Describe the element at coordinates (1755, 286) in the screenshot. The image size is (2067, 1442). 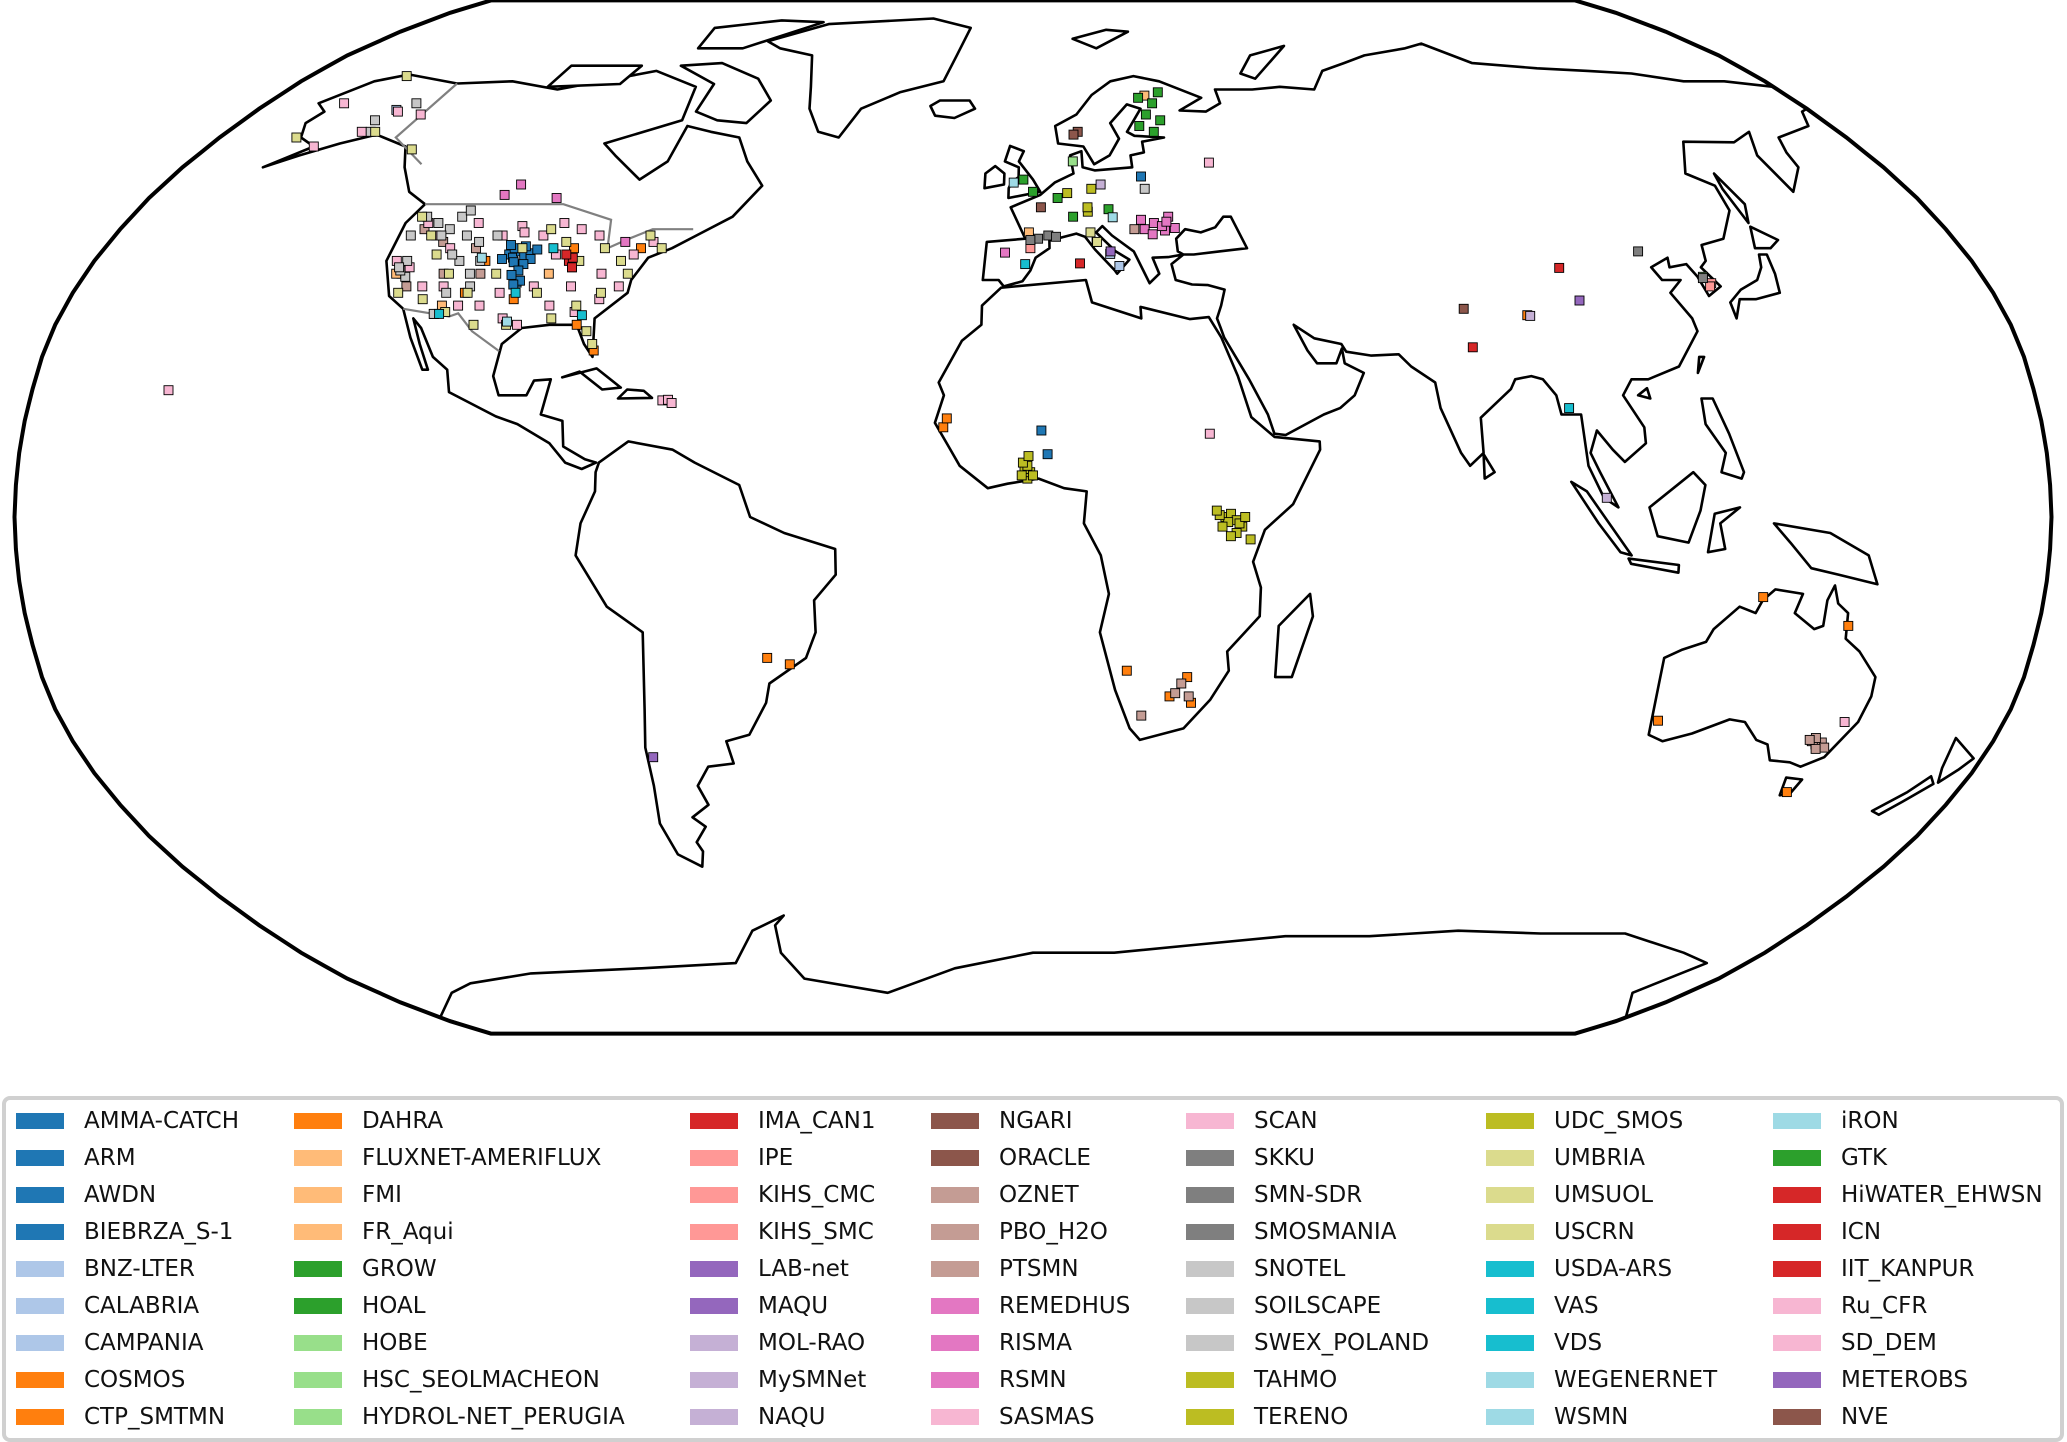
I see `landmass-japan` at that location.